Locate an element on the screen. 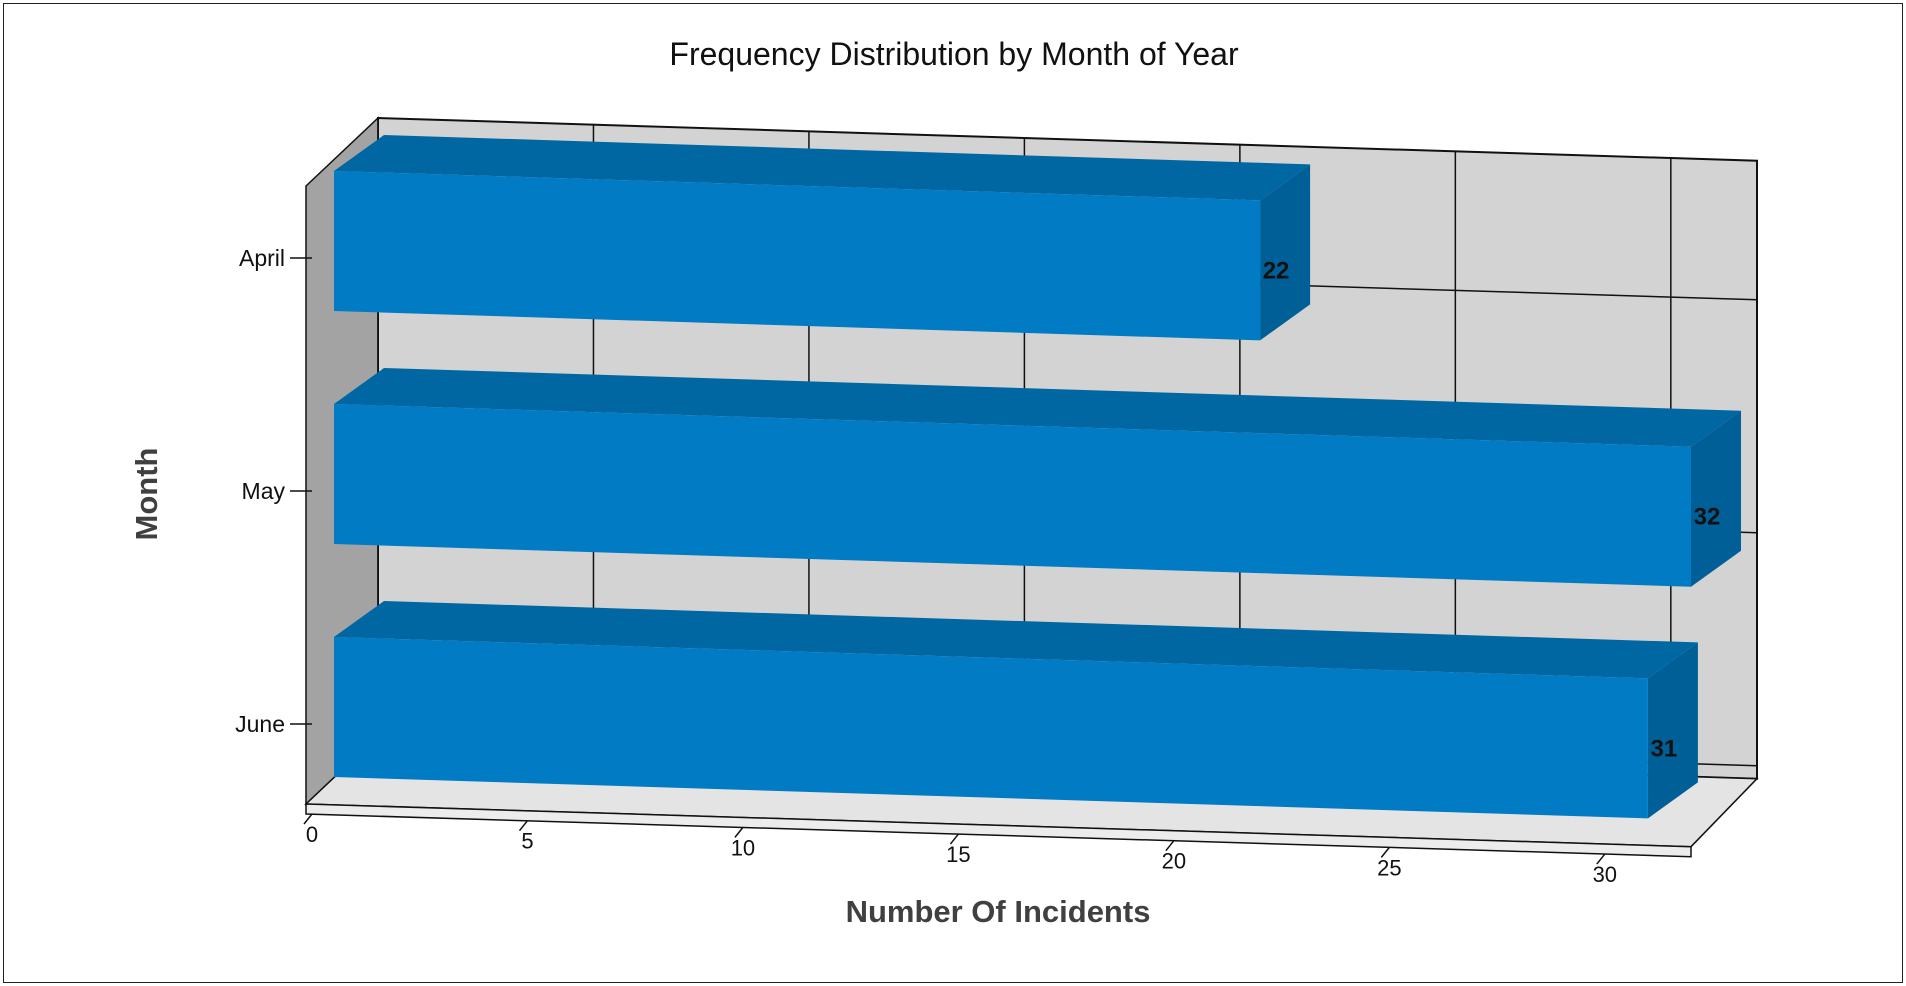  x-tick-label-3: 15 is located at coordinates (958, 854).